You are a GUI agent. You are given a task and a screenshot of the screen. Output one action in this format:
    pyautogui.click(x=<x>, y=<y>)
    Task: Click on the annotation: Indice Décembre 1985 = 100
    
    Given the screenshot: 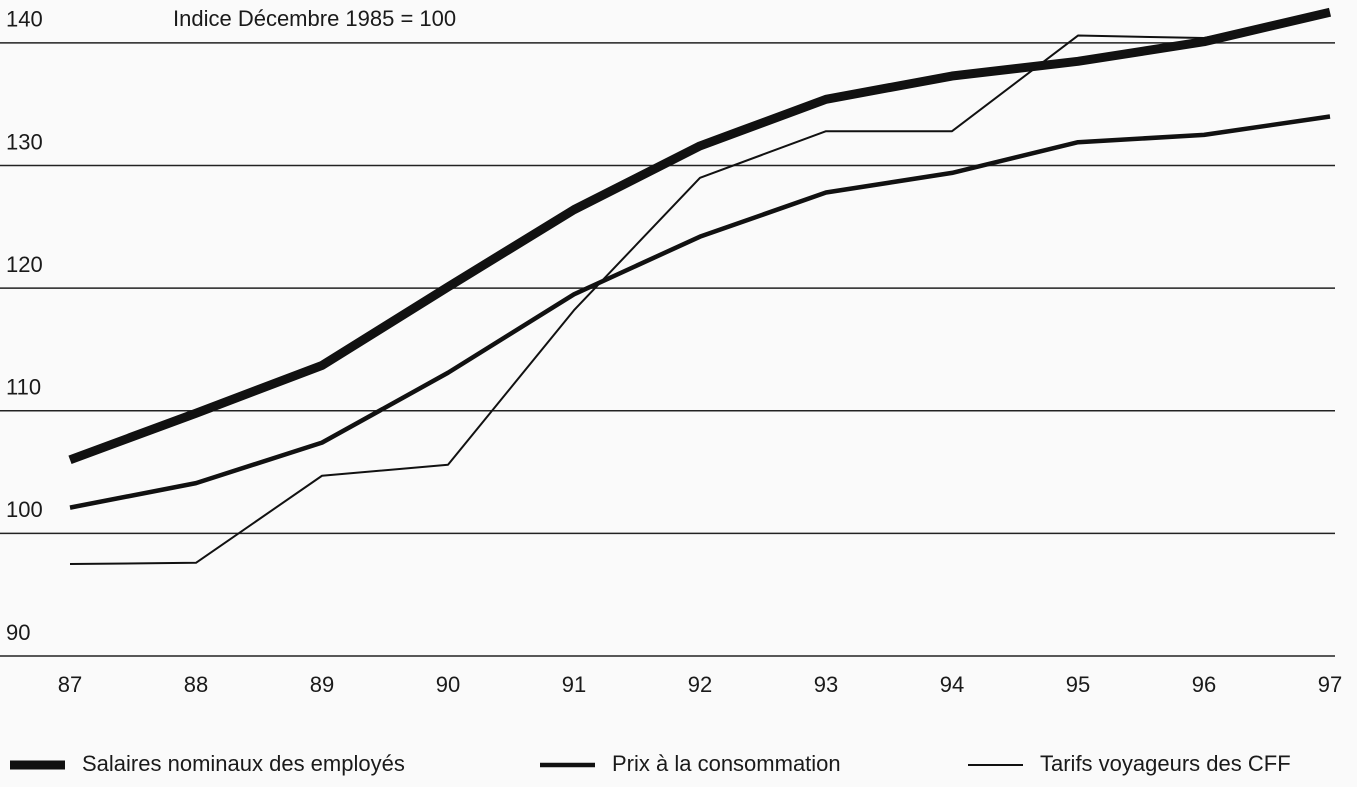 What is the action you would take?
    pyautogui.click(x=314, y=18)
    